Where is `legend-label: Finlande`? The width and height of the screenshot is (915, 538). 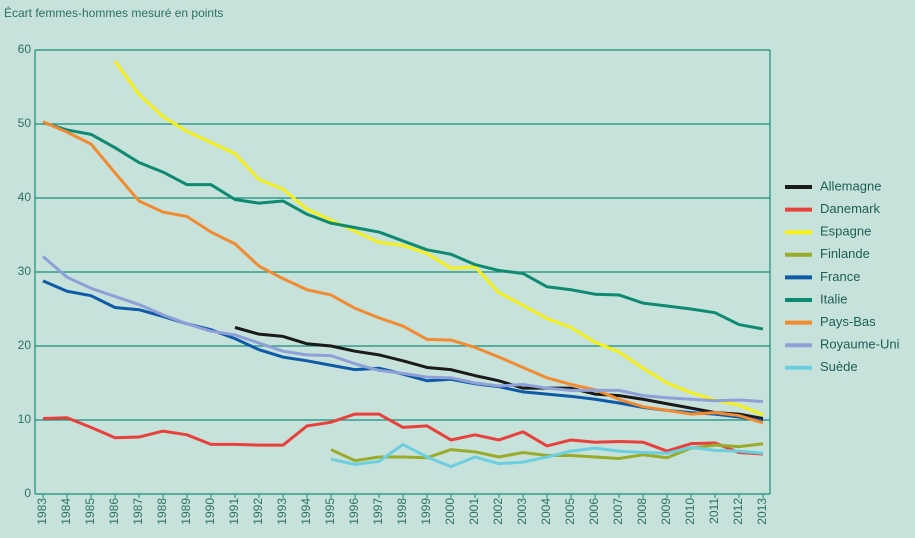 legend-label: Finlande is located at coordinates (845, 253).